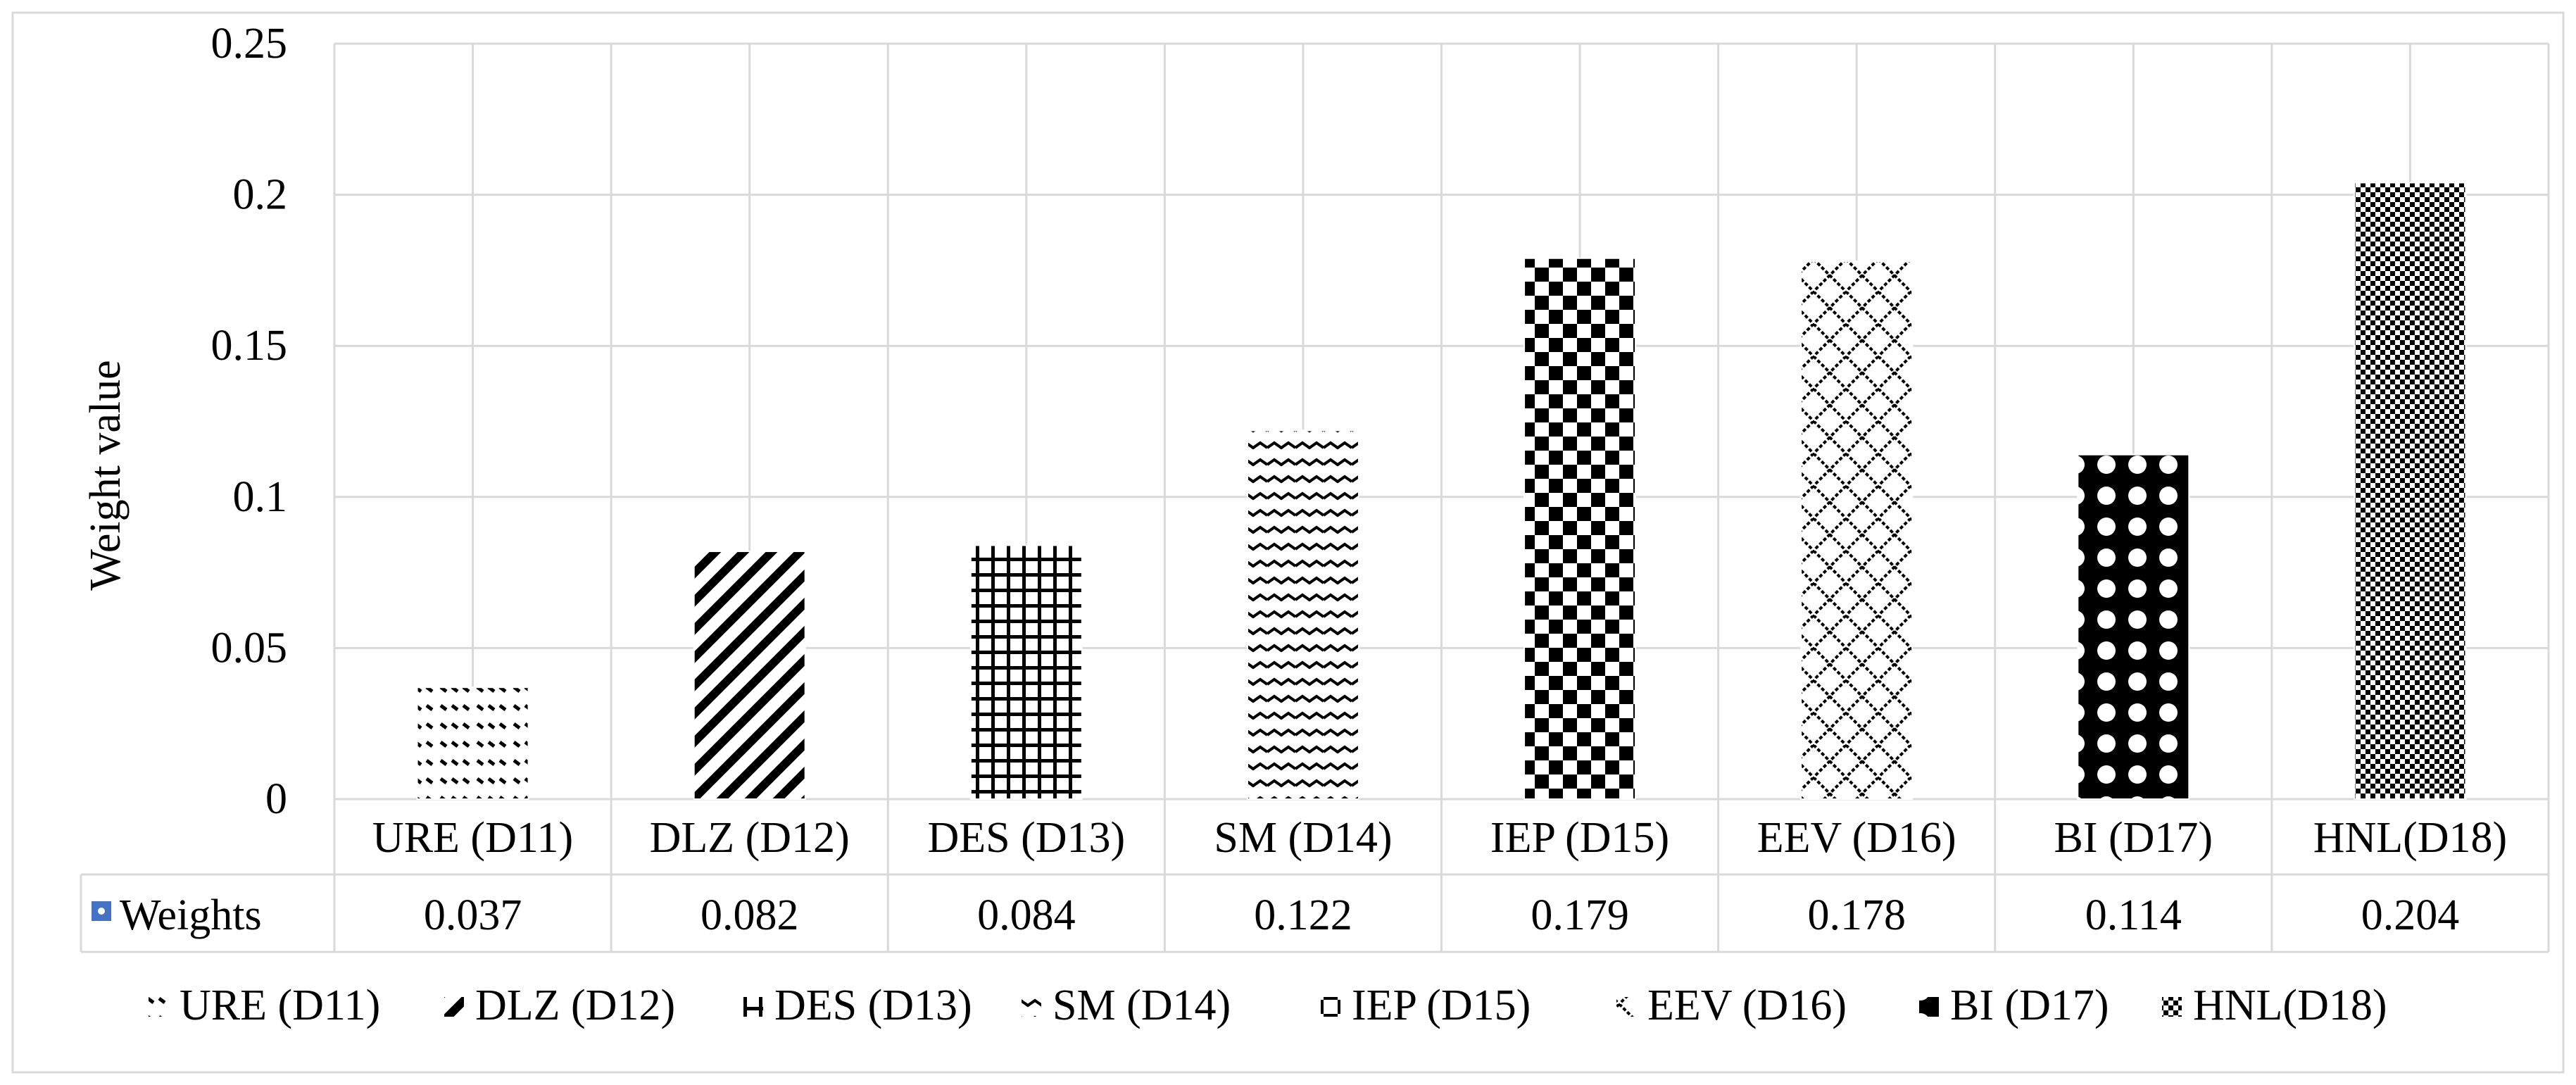 The image size is (2576, 1085). What do you see at coordinates (1580, 528) in the screenshot?
I see `bar-iep-d15` at bounding box center [1580, 528].